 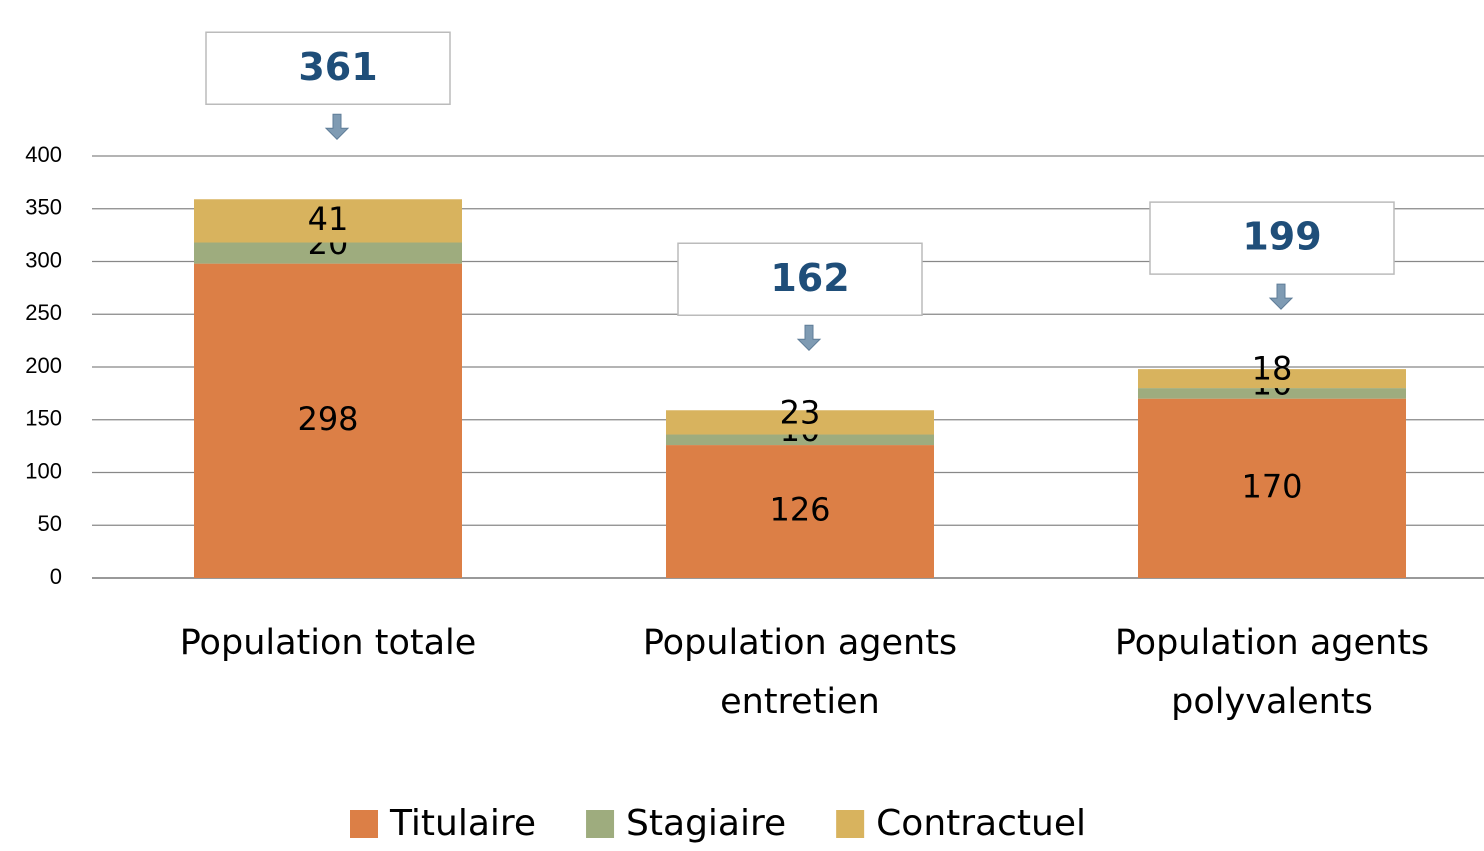 I want to click on y-tick-label: 0, so click(x=56, y=576).